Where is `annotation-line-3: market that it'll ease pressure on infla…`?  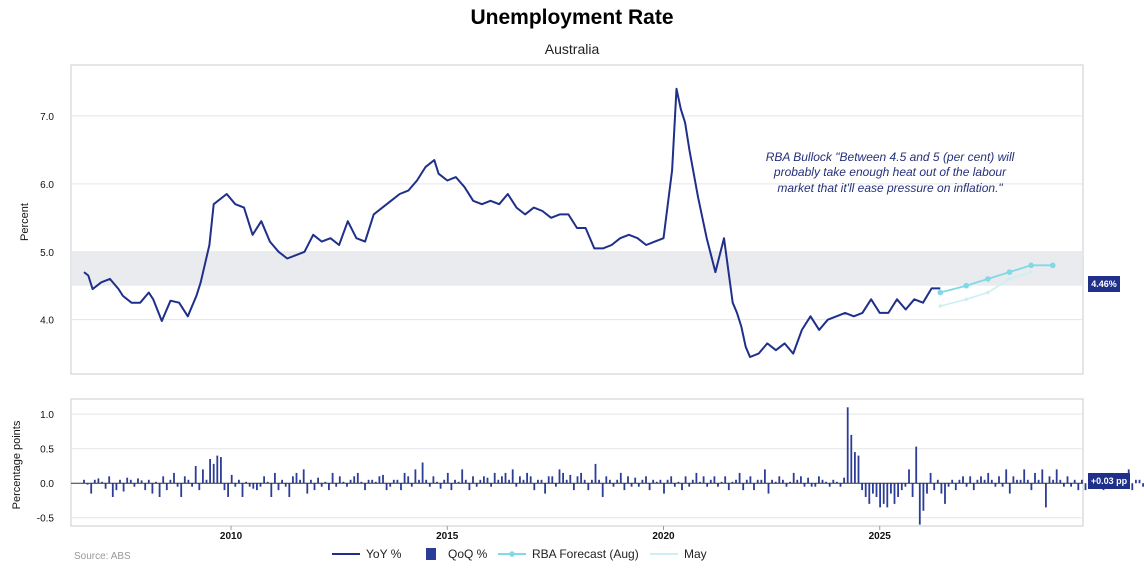 annotation-line-3: market that it'll ease pressure on infla… is located at coordinates (890, 188).